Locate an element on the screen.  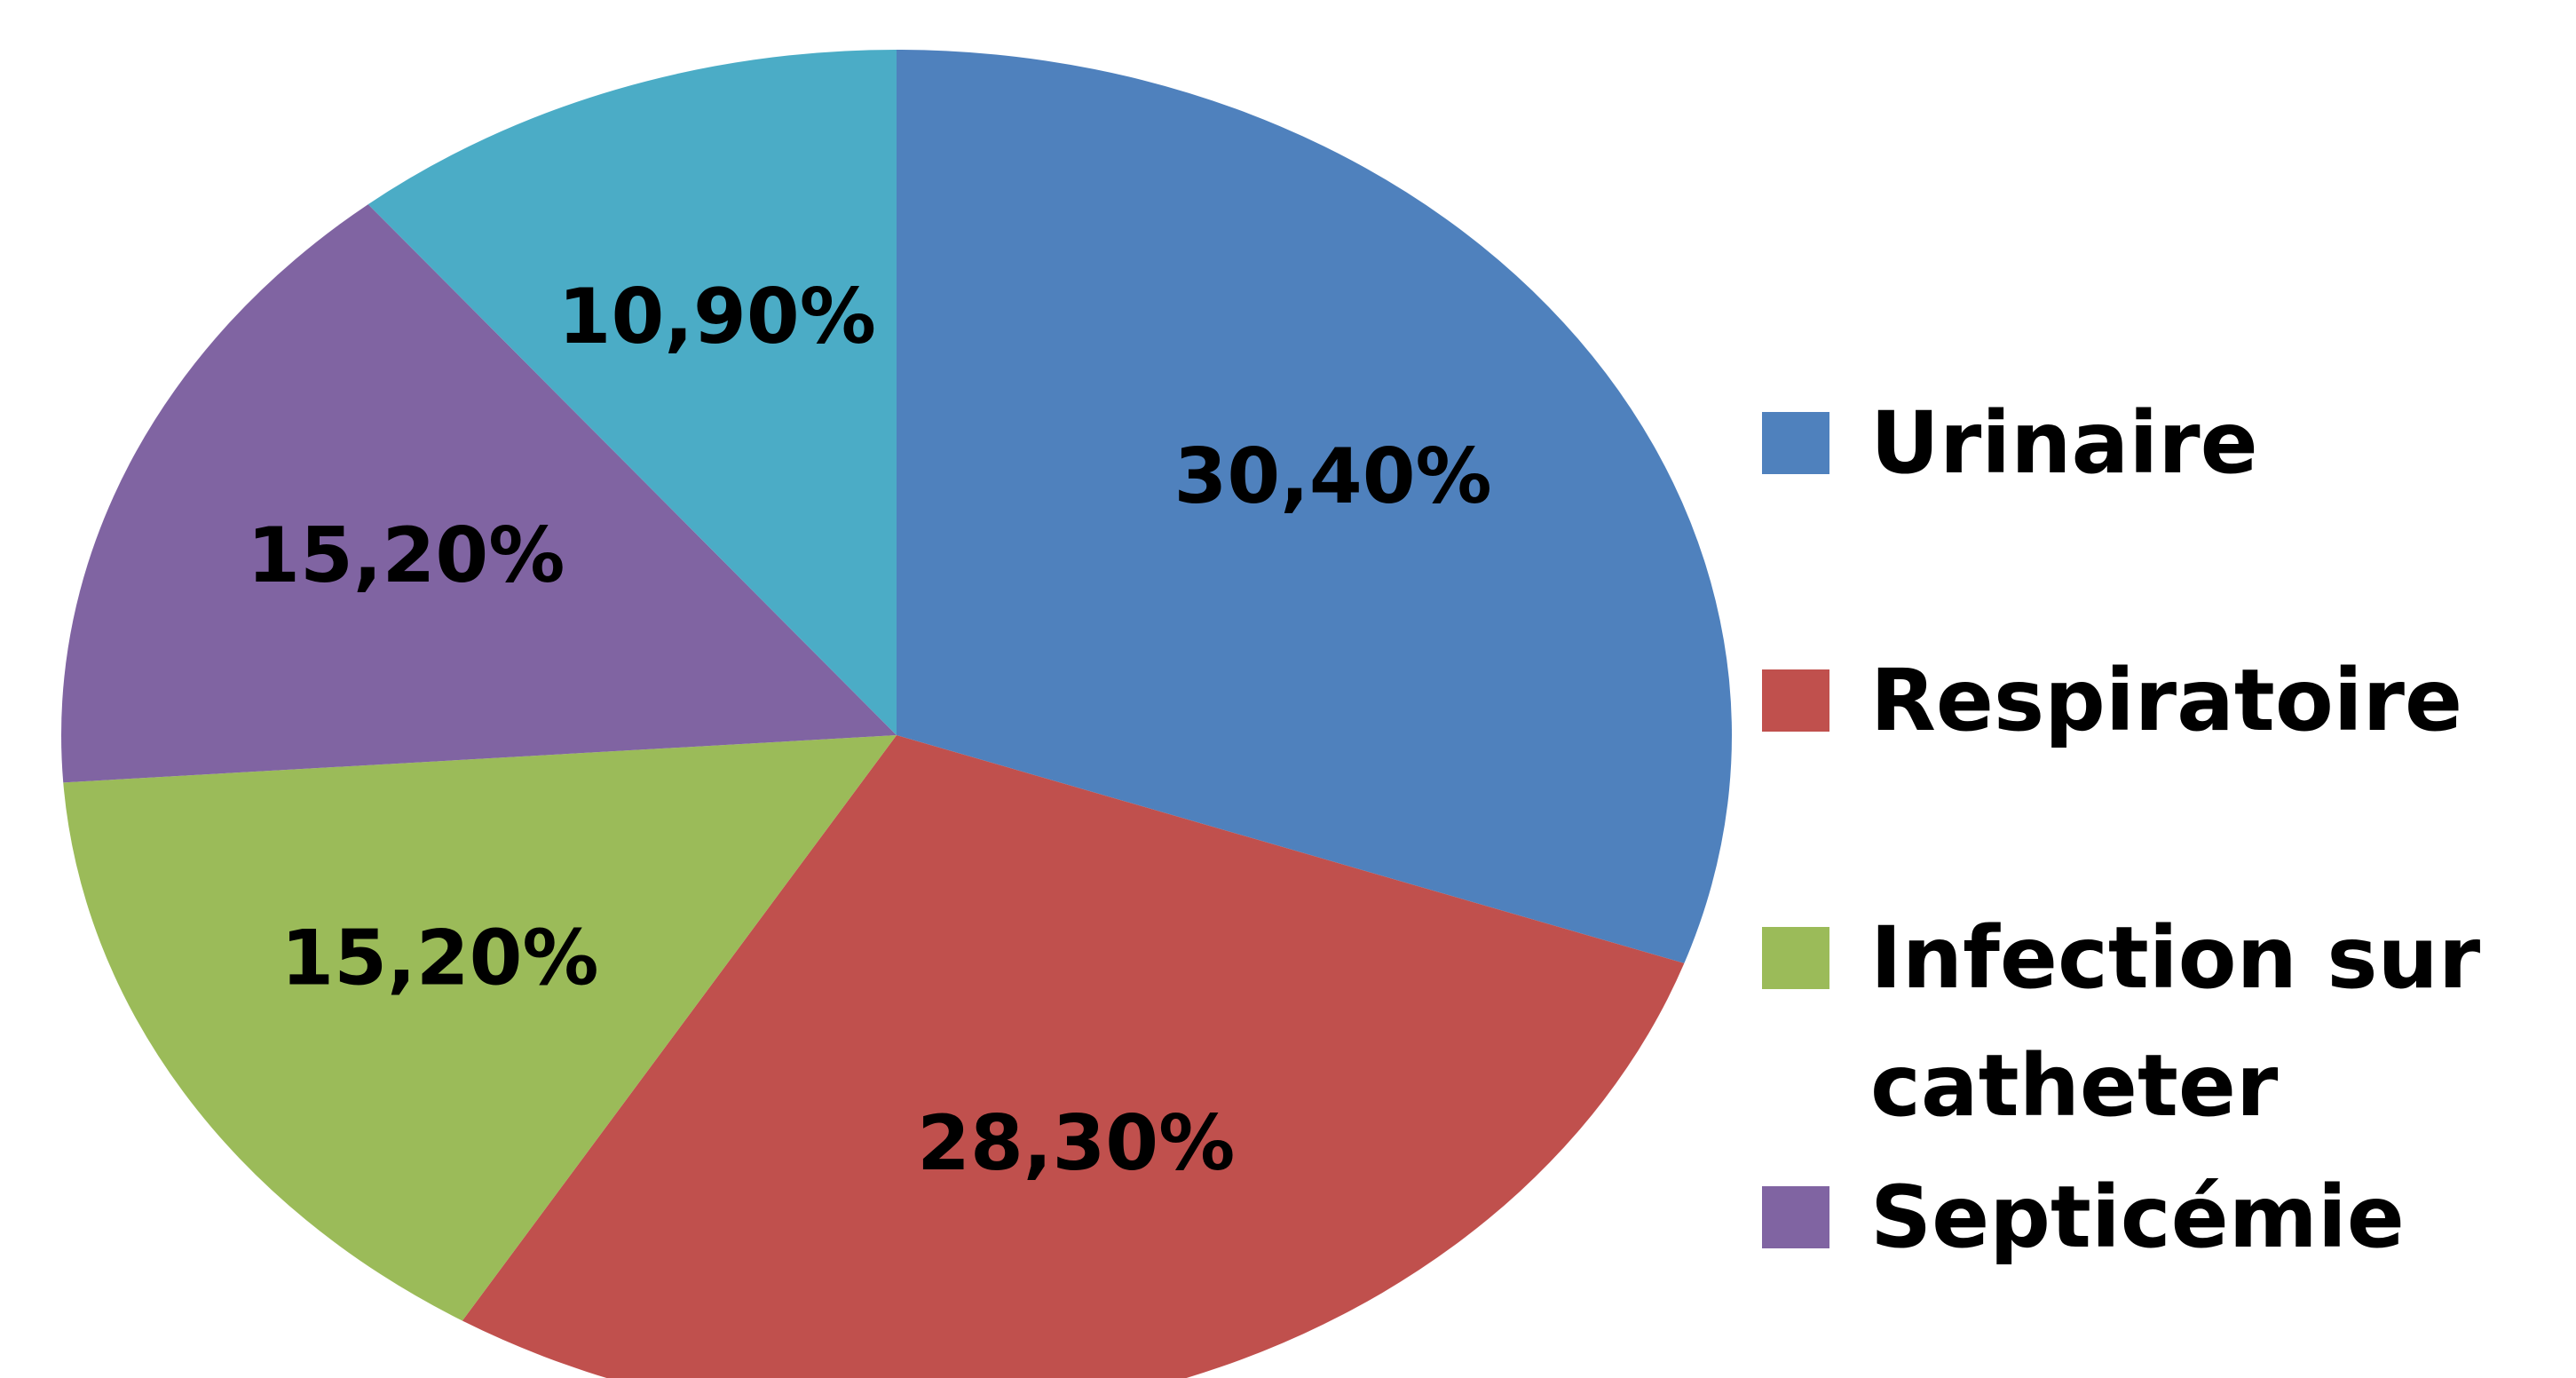
legend-label: Respiratoire is located at coordinates (2166, 700).